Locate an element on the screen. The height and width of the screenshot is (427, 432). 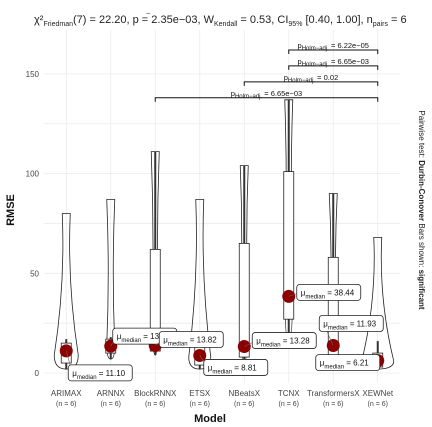
y-tick-label: 150 is located at coordinates (33, 74).